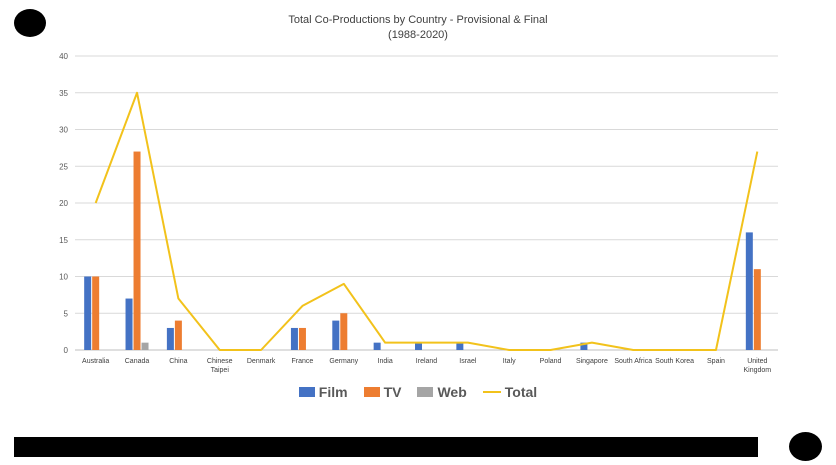 This screenshot has width=836, height=465. What do you see at coordinates (758, 370) in the screenshot?
I see `x-tick-label: Kingdom` at bounding box center [758, 370].